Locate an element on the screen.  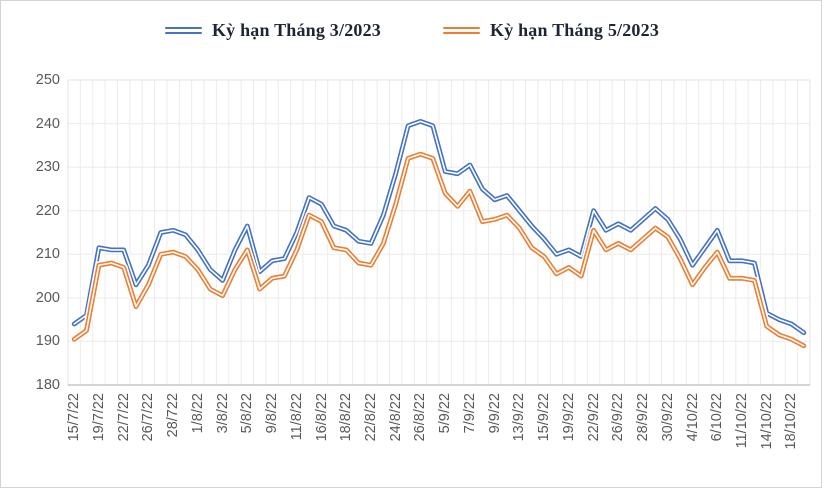
x-axis-label: 14/10/22 is located at coordinates (766, 421).